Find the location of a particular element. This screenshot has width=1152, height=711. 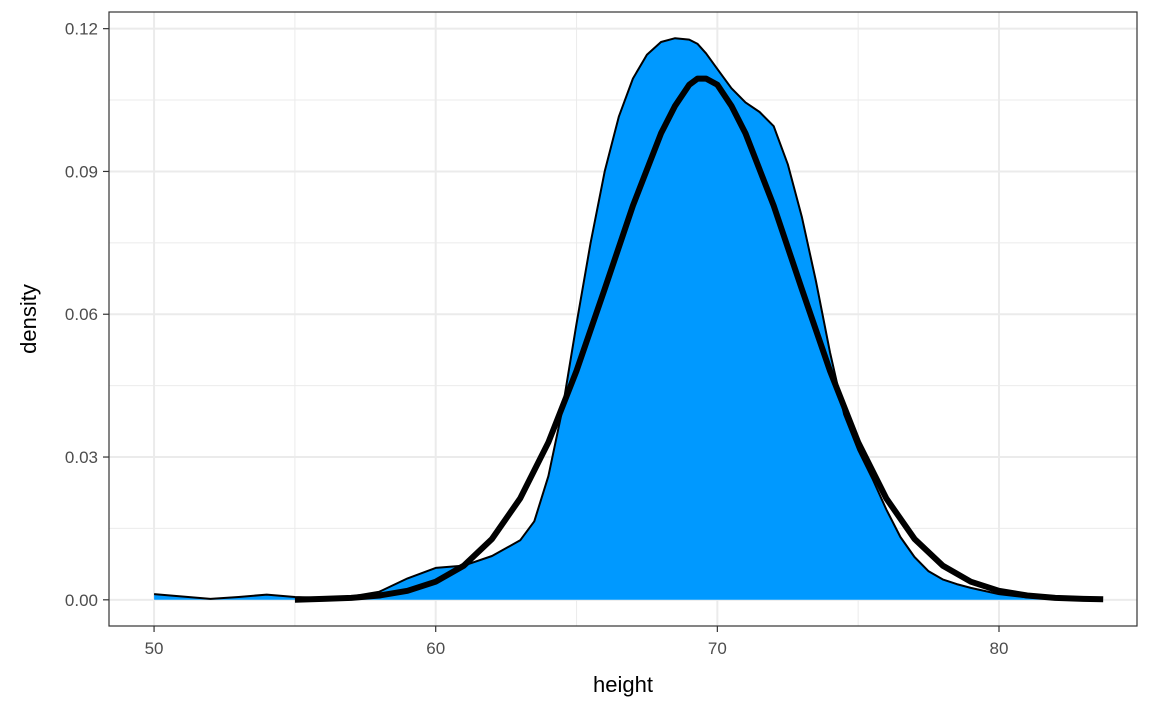

y-tick-label: 0.12 is located at coordinates (81, 29).